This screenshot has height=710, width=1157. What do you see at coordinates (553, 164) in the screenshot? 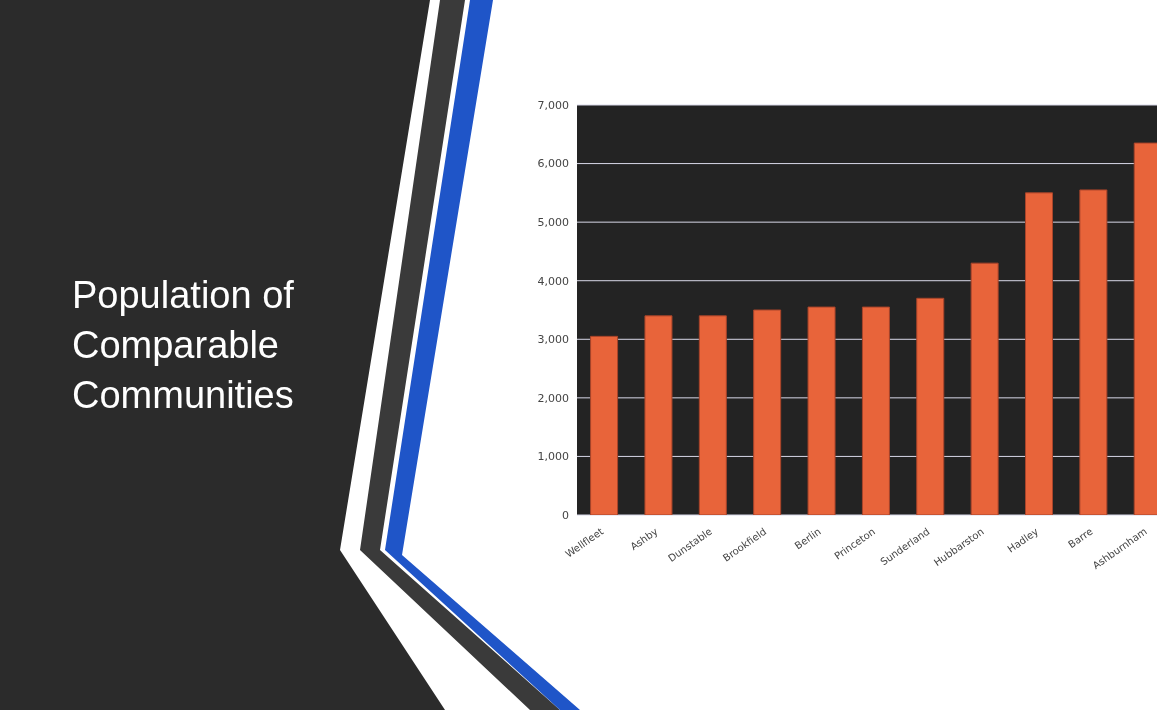
I see `y-tick-label: 6,000` at bounding box center [553, 164].